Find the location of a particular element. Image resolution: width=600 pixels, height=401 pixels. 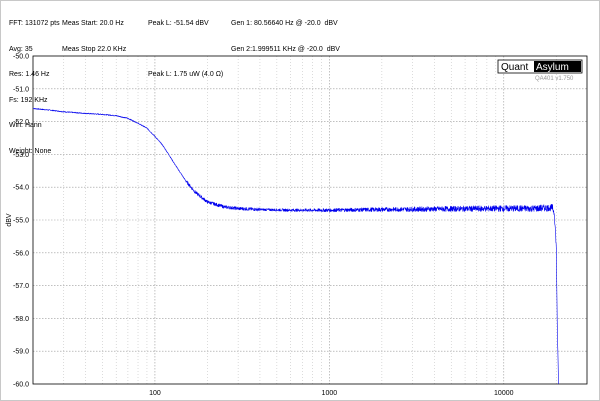

x-tick-label: 10000 is located at coordinates (504, 393).